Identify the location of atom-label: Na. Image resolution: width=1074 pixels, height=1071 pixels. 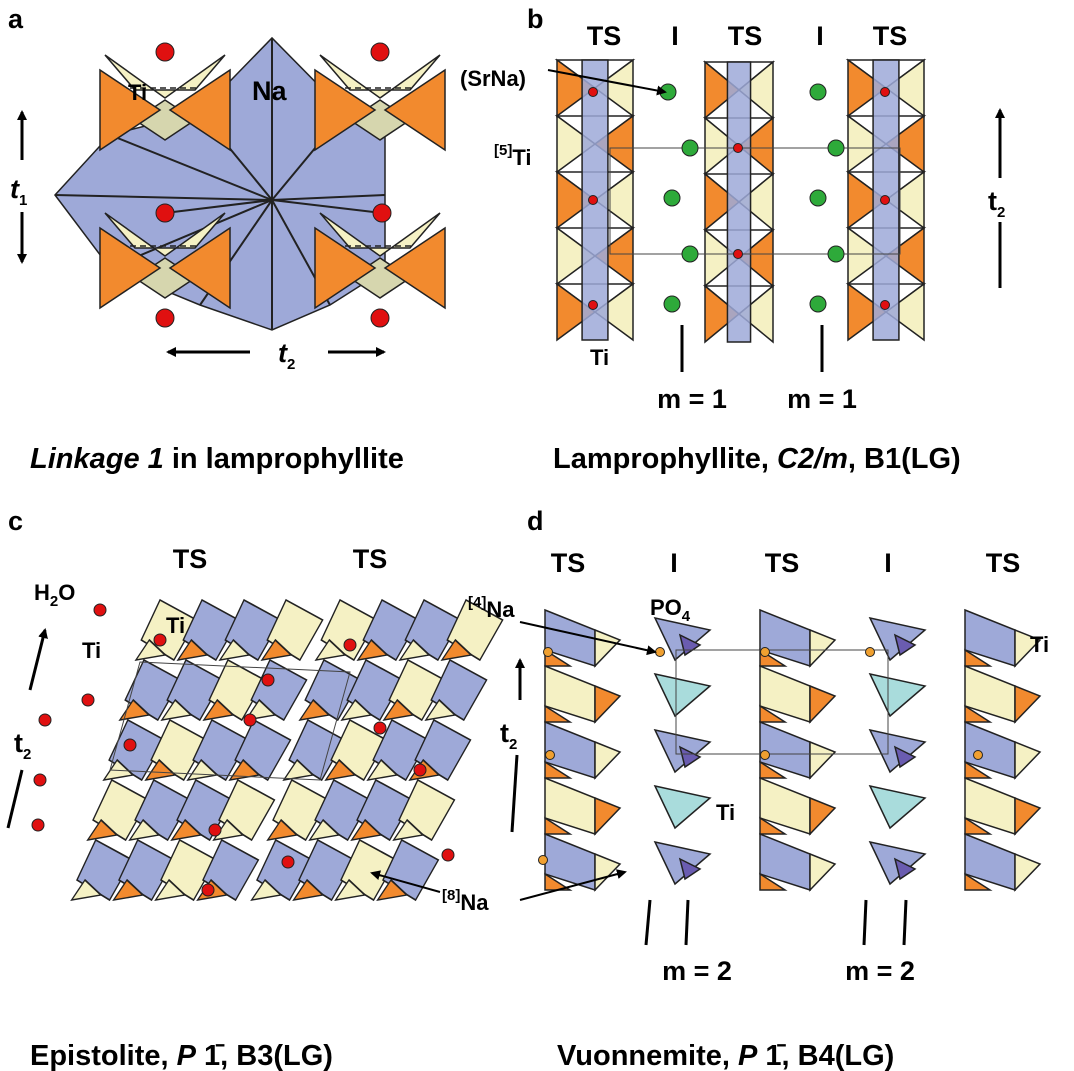
(269, 91).